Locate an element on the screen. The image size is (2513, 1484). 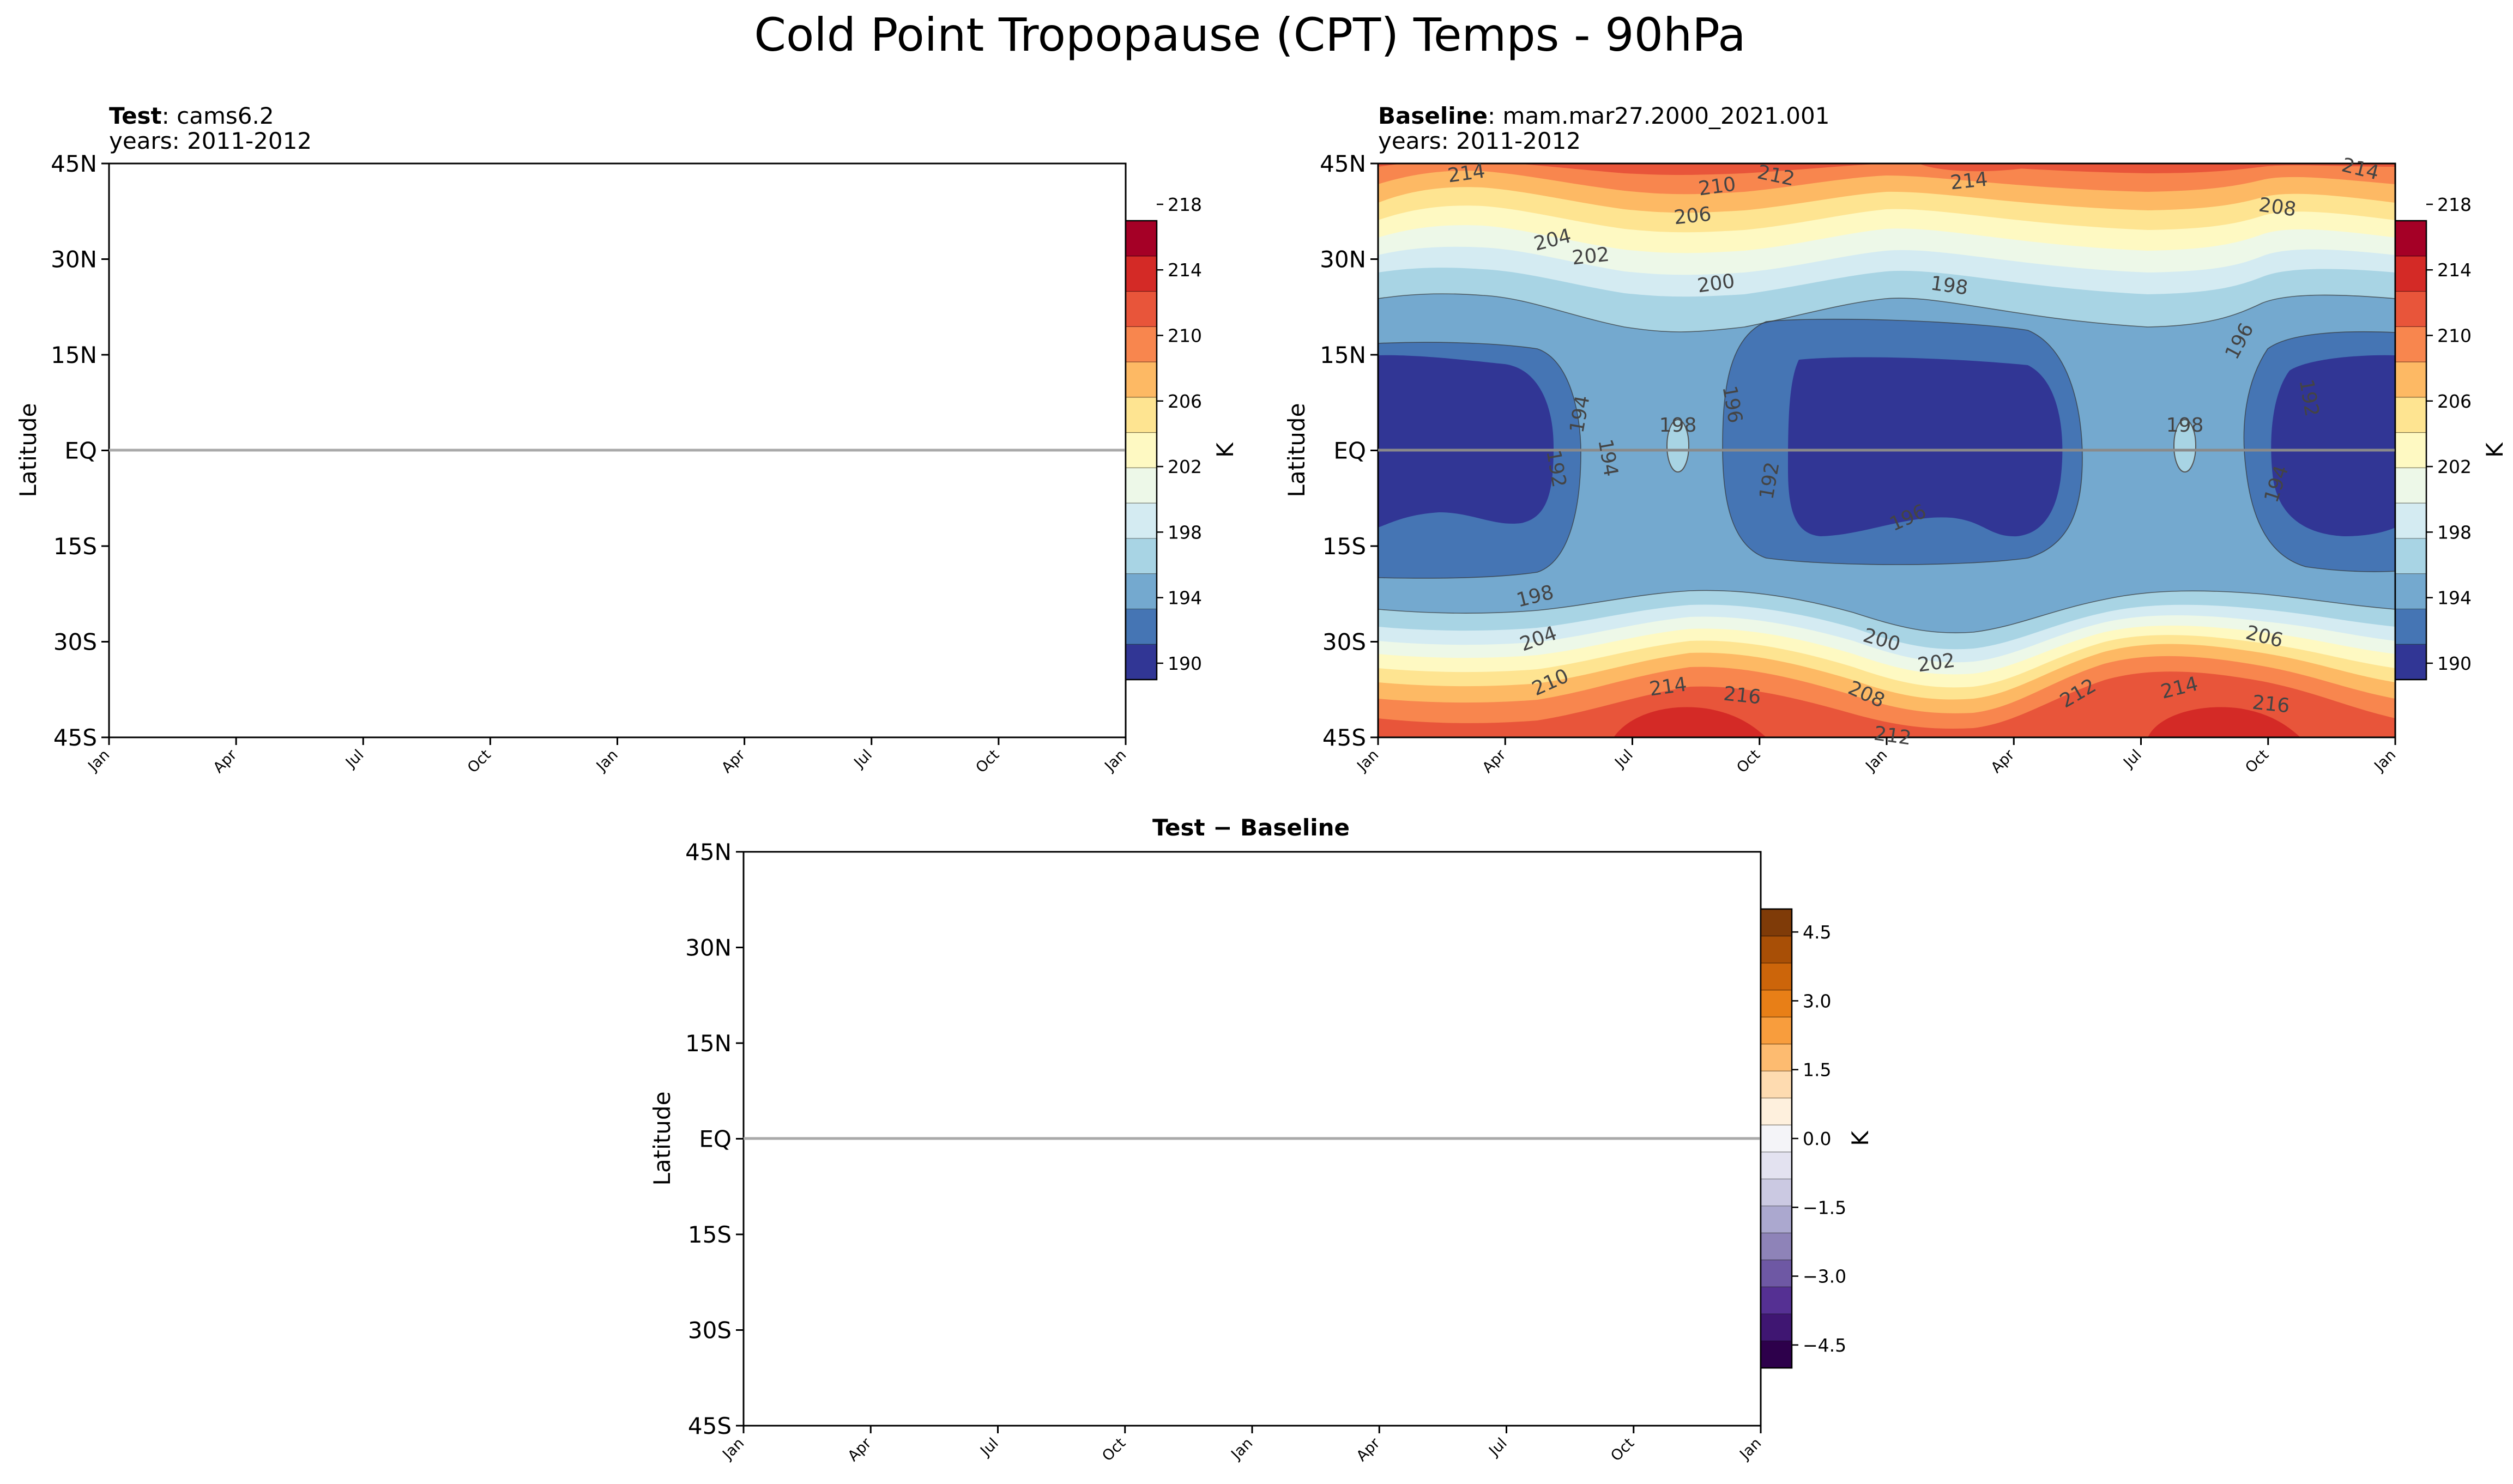
y-tick-label: 30S is located at coordinates (1344, 642).